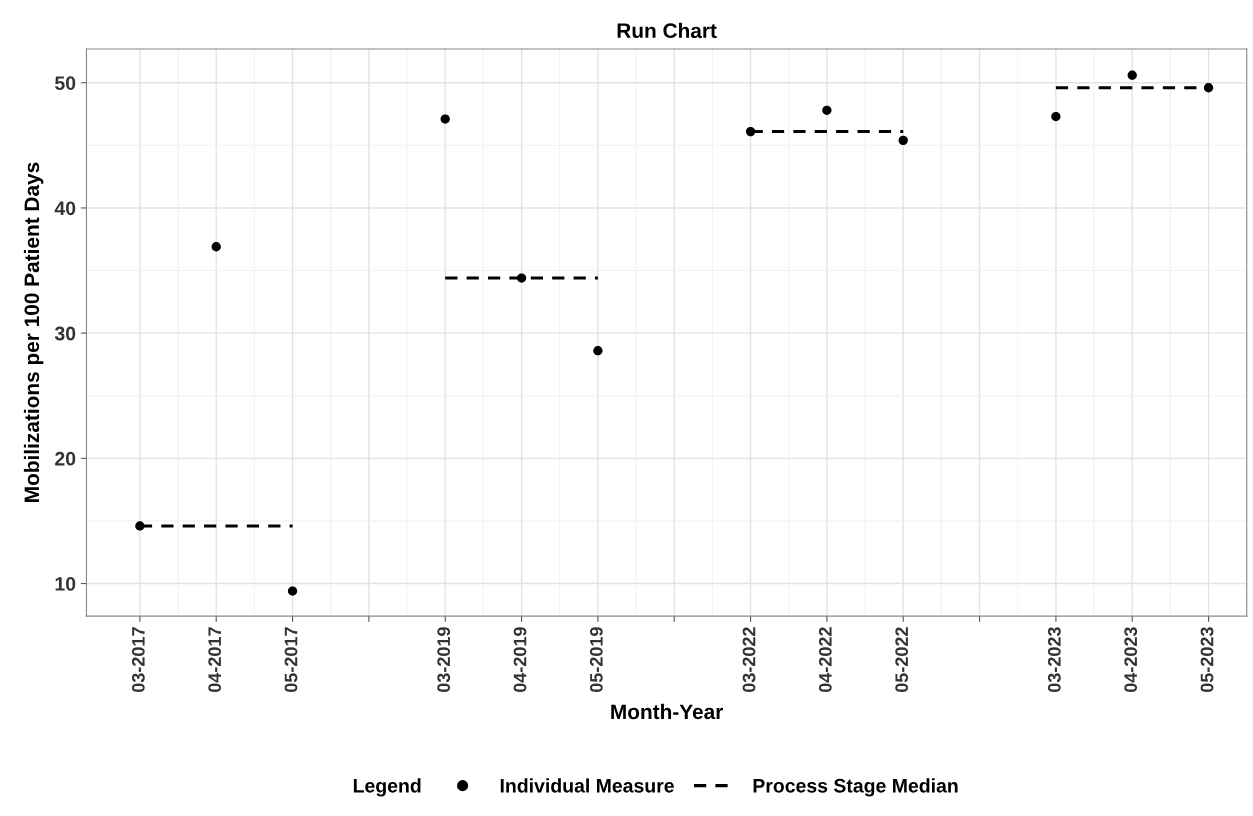 The width and height of the screenshot is (1253, 816). Describe the element at coordinates (596, 660) in the screenshot. I see `x-tick-label: 05-2019` at that location.